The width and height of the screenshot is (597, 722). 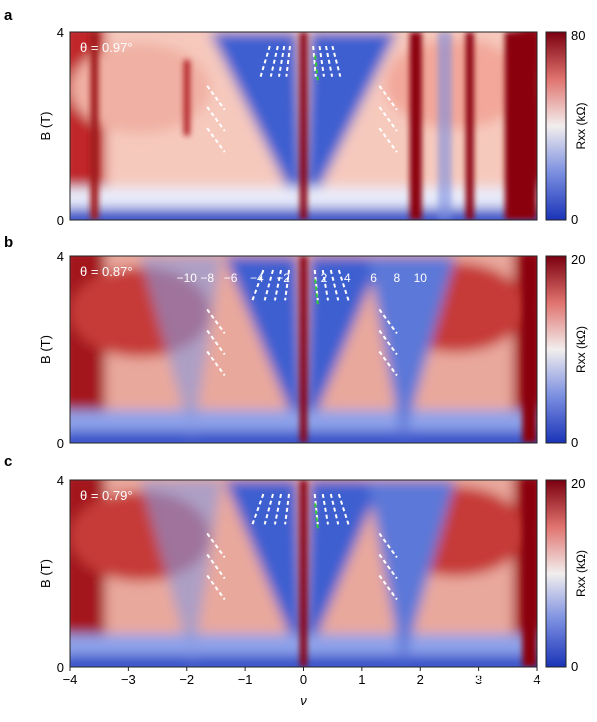 I want to click on x-tick-label: 1, so click(x=361, y=679).